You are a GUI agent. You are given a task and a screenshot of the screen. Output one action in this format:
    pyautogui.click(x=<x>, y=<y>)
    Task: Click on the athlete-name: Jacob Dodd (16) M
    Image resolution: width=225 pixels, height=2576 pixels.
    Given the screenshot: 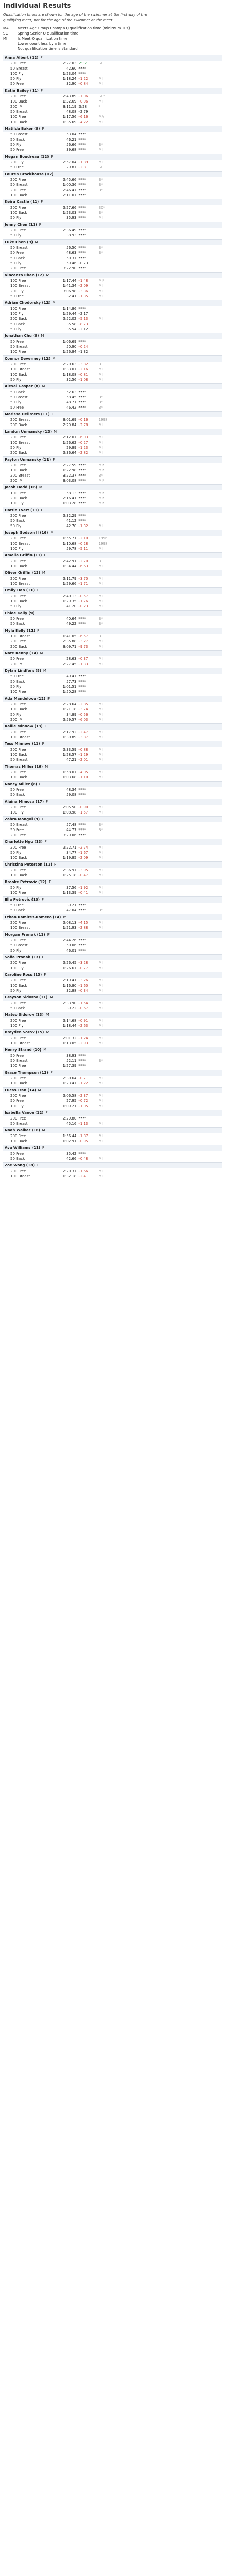 What is the action you would take?
    pyautogui.click(x=112, y=487)
    